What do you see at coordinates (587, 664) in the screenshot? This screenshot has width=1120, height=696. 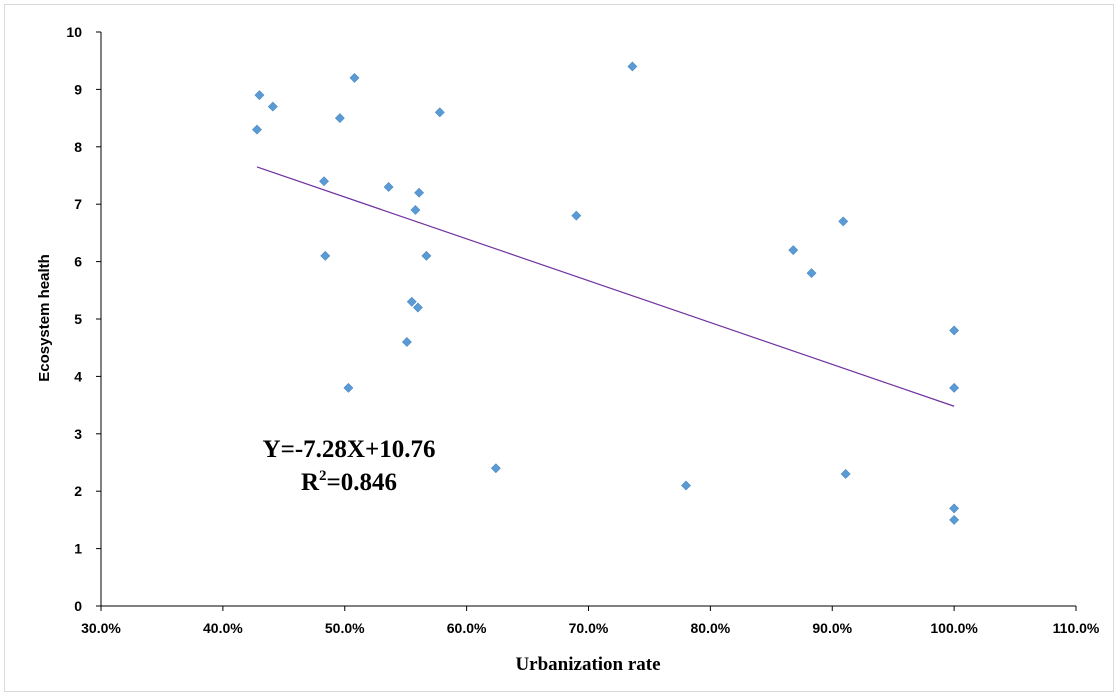 I see `x-axis-title: Urbanization rate` at bounding box center [587, 664].